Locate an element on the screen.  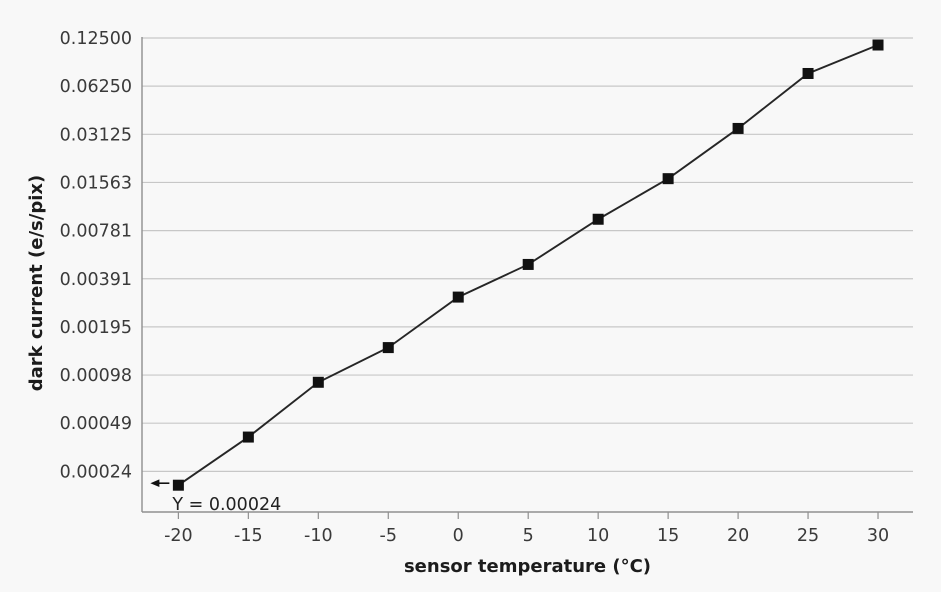
y-tick-label: 0.00391 is located at coordinates (96, 280).